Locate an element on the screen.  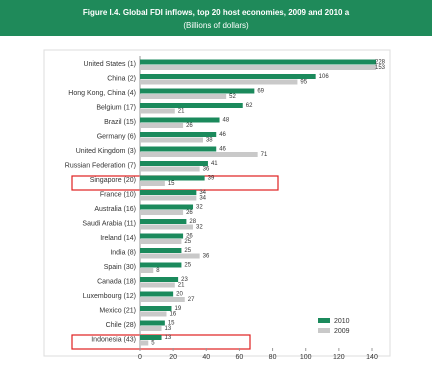
y-tick-label: France (10) is located at coordinates (118, 194).